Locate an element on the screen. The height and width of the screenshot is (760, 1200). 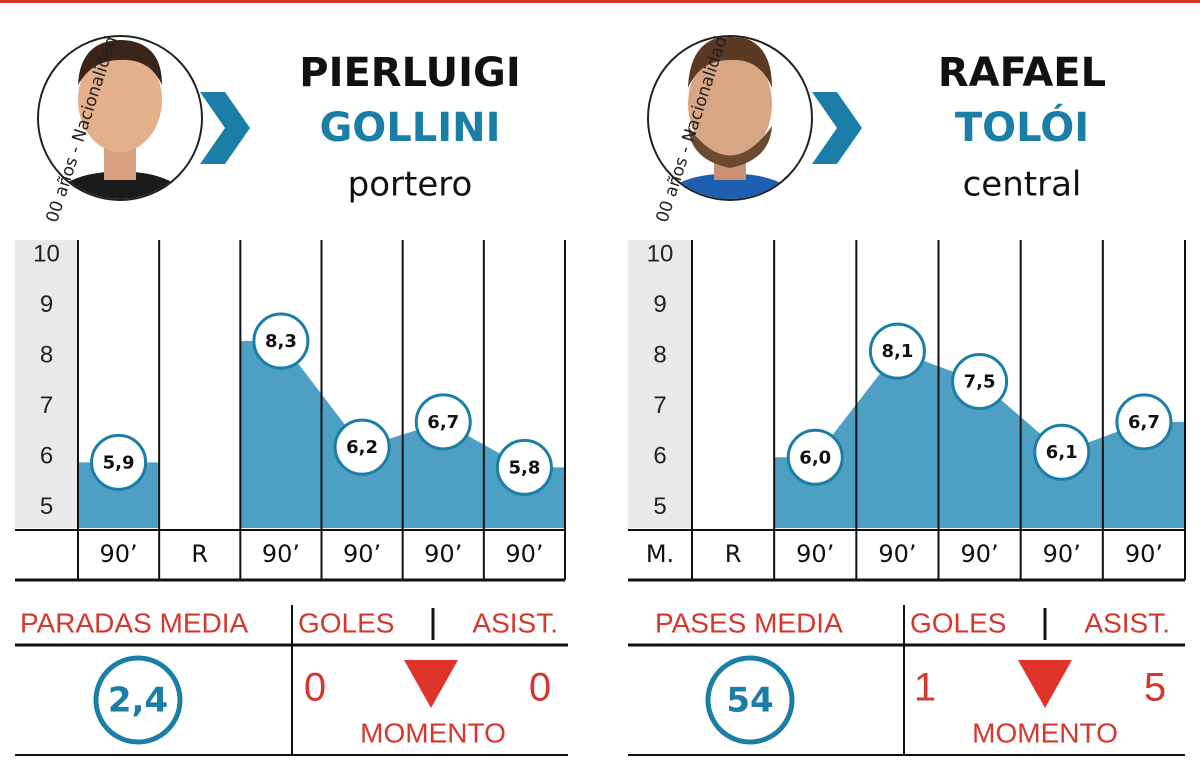
average-value: 2,4 is located at coordinates (138, 701).